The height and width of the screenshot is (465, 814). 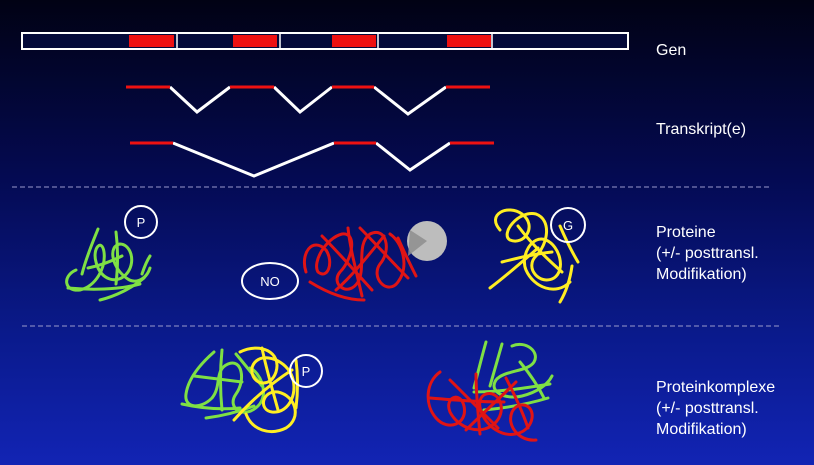 I want to click on complex-1-yellow, so click(x=265, y=389).